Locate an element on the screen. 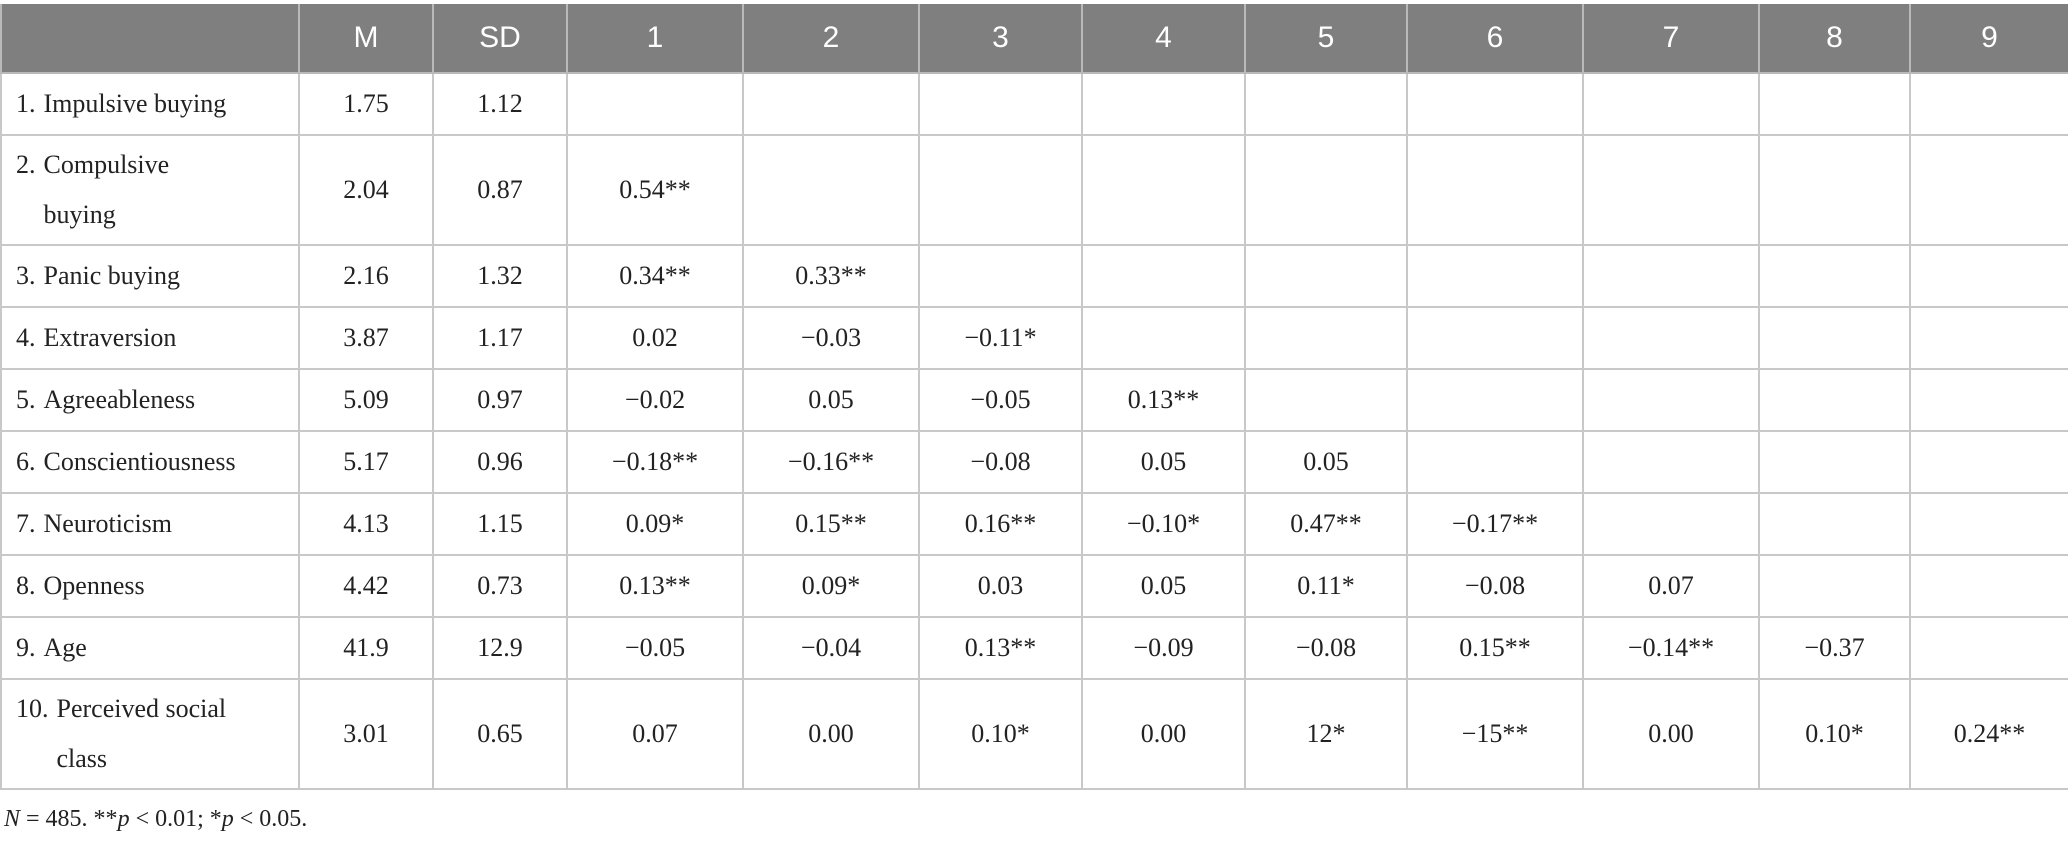 The width and height of the screenshot is (2068, 846). correlation-cell: 0.10* is located at coordinates (1834, 734).